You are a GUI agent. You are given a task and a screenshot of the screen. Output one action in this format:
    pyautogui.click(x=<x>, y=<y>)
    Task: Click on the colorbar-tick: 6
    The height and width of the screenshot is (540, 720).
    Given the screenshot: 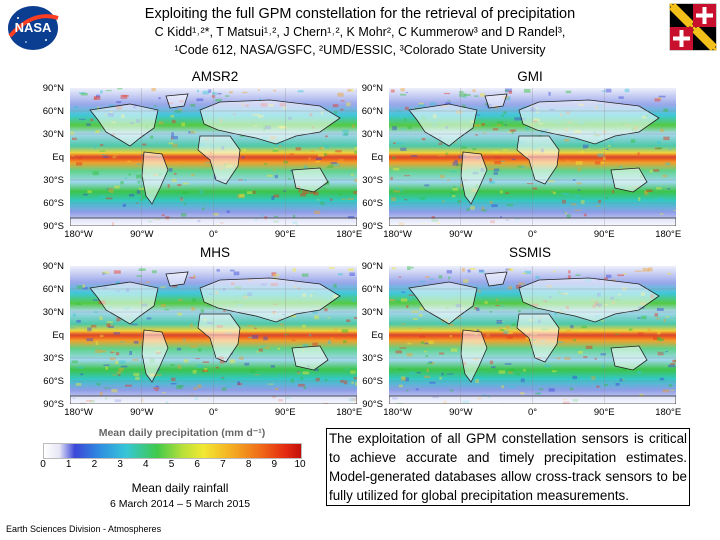 What is the action you would take?
    pyautogui.click(x=197, y=464)
    